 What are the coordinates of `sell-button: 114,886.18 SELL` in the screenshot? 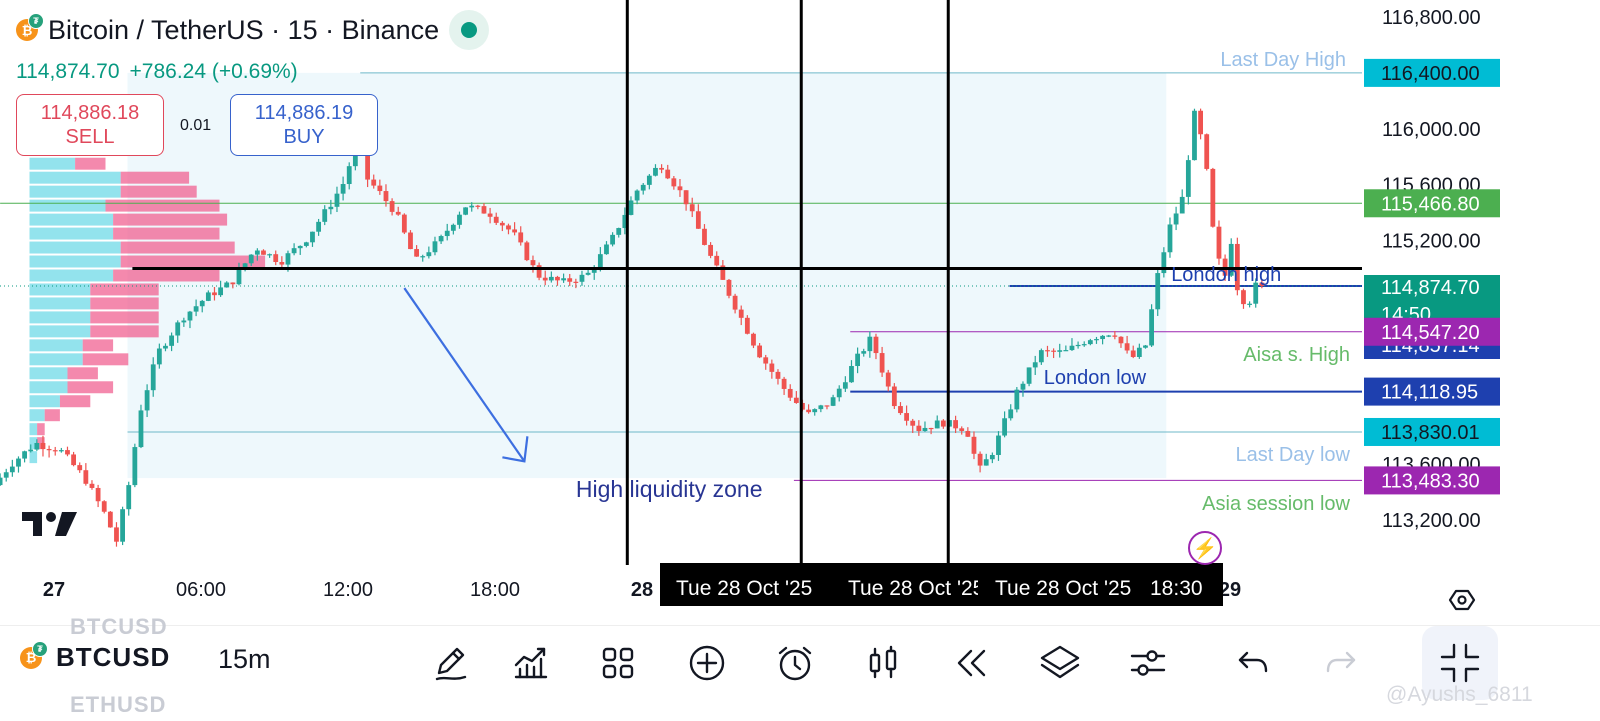 It's located at (90, 125).